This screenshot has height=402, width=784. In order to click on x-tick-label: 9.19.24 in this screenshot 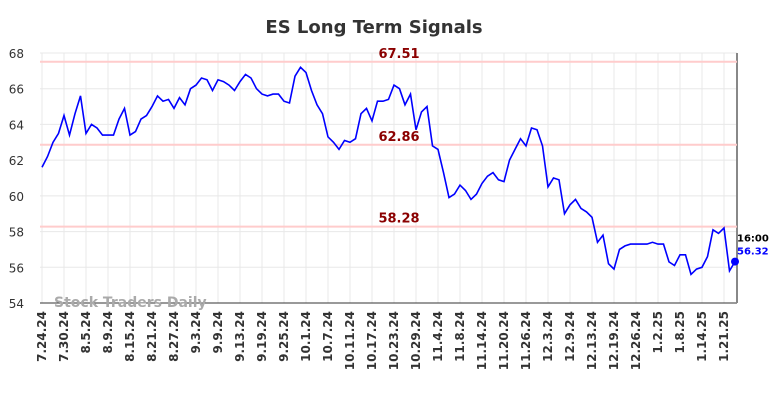, I will do `click(262, 336)`.